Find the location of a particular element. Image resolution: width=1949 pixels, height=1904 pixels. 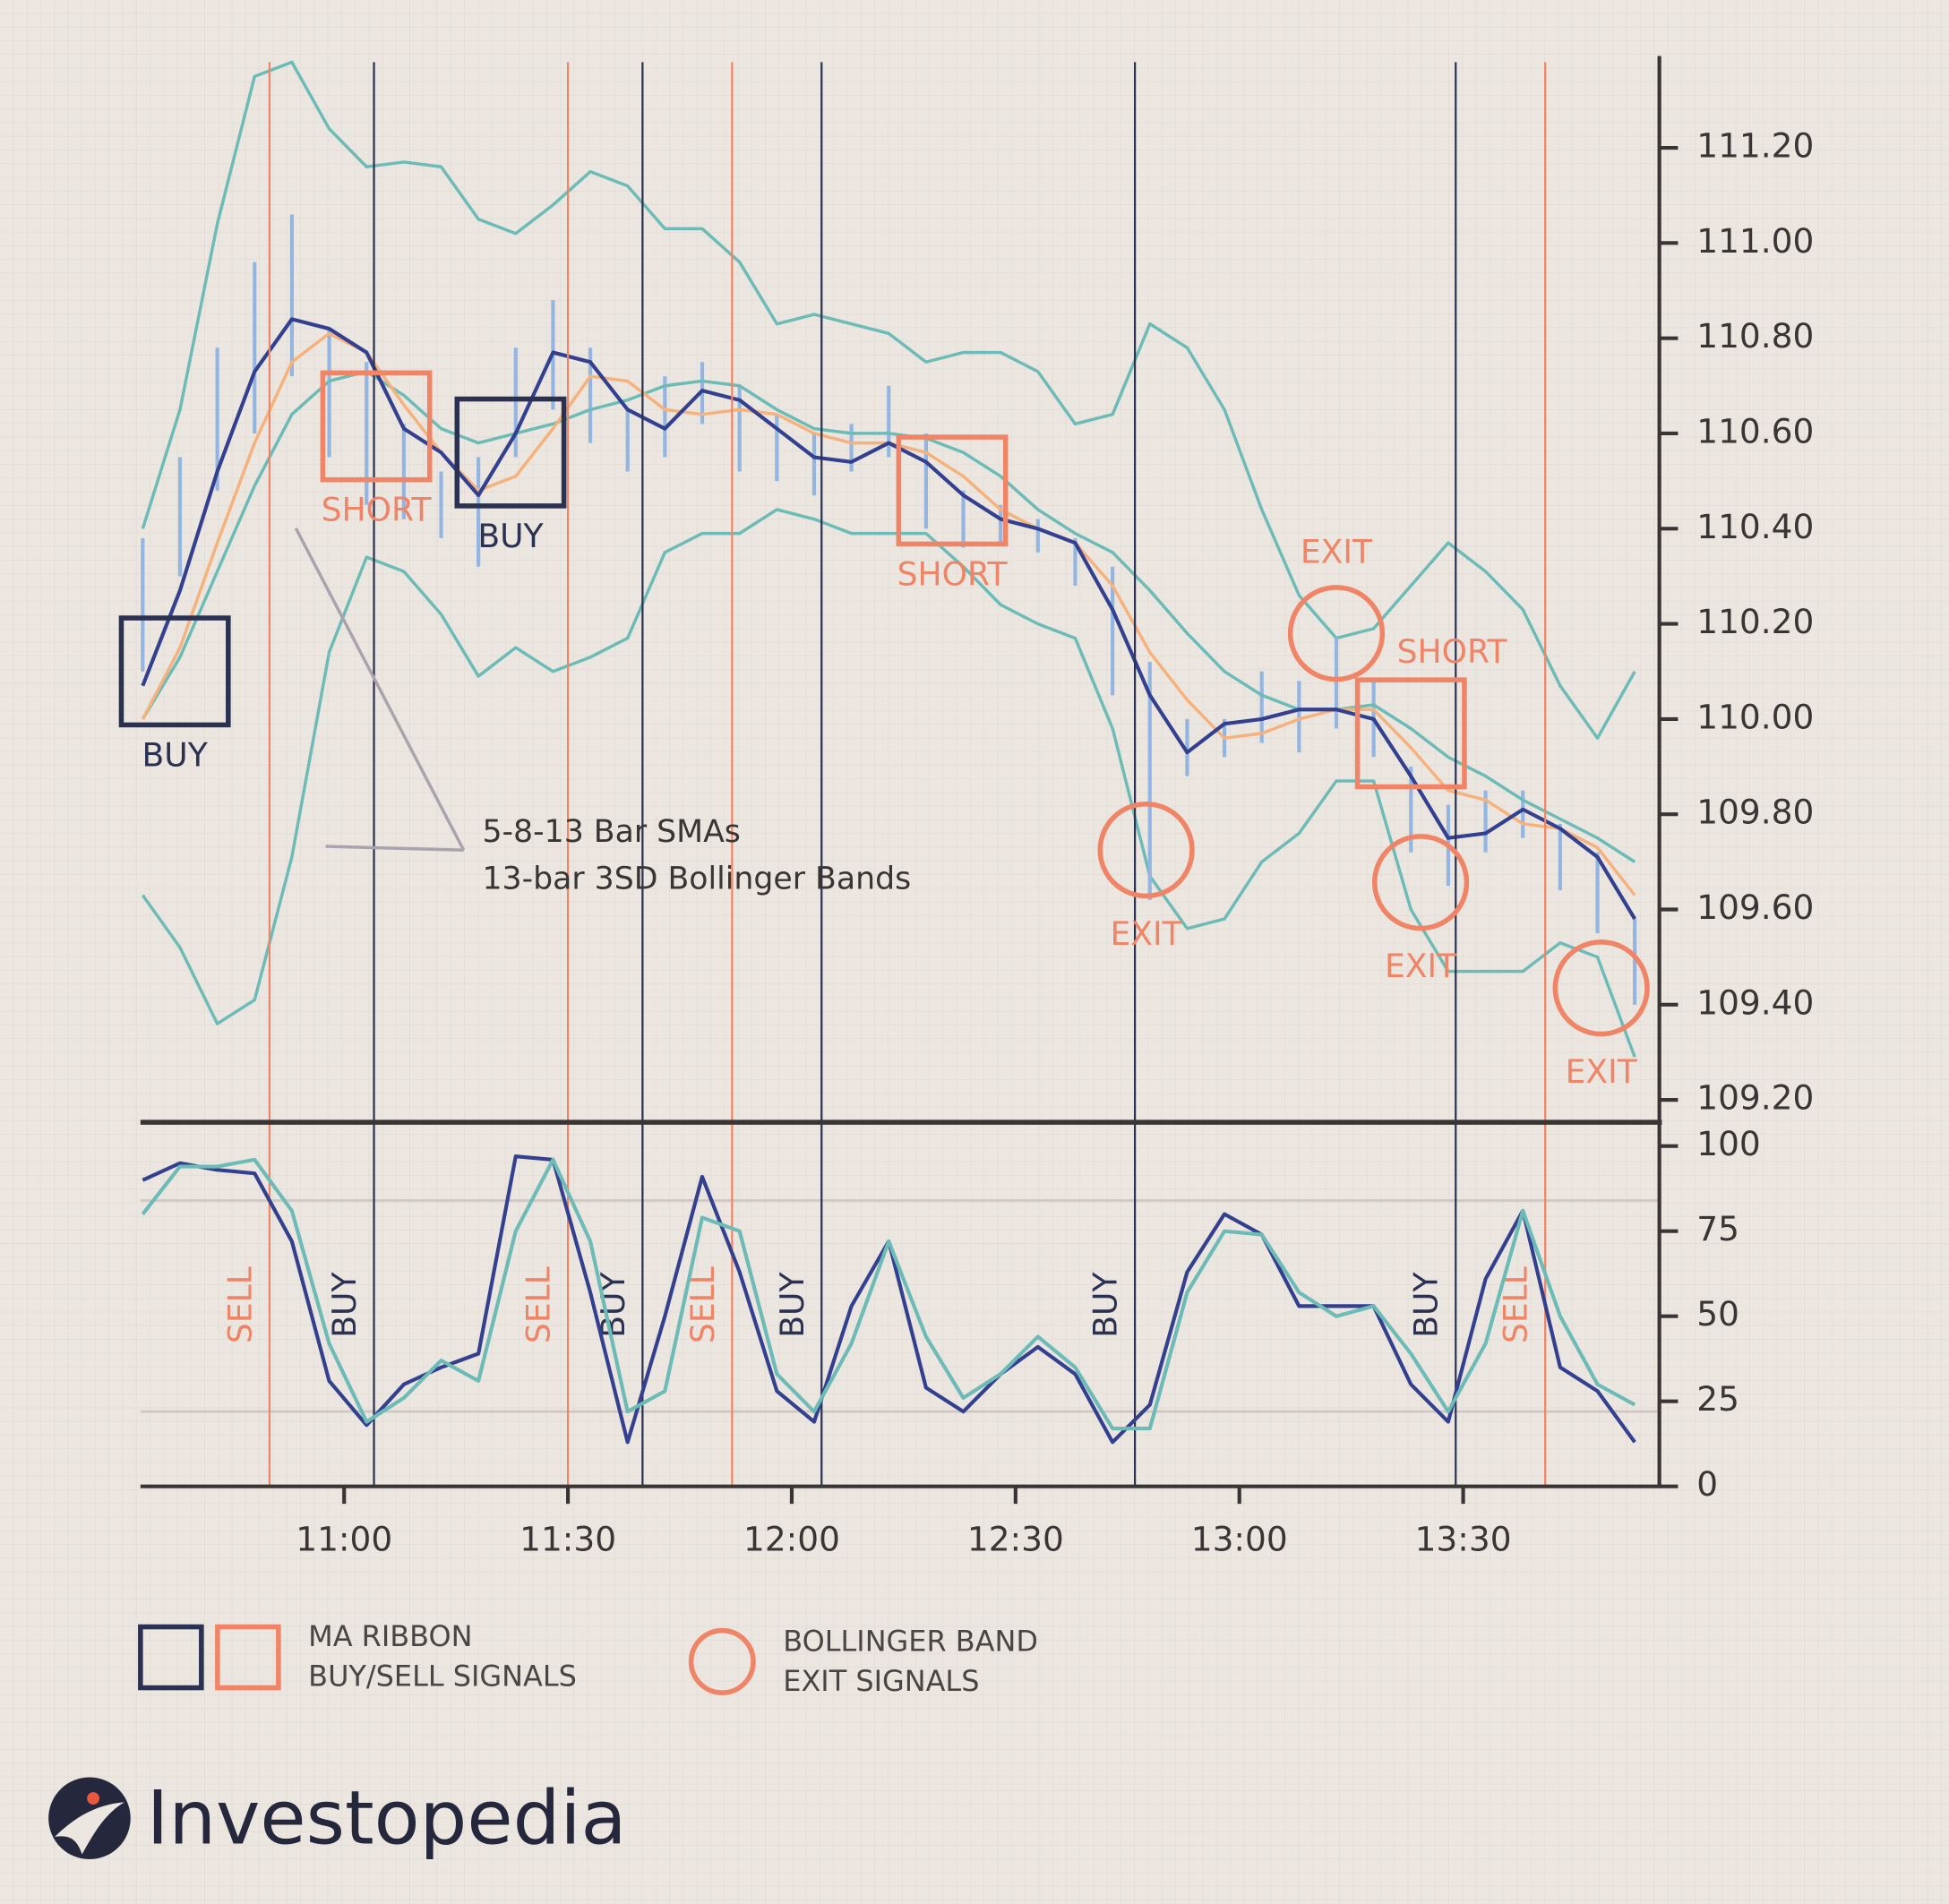

legend-label: EXIT SIGNALS is located at coordinates (881, 1681).